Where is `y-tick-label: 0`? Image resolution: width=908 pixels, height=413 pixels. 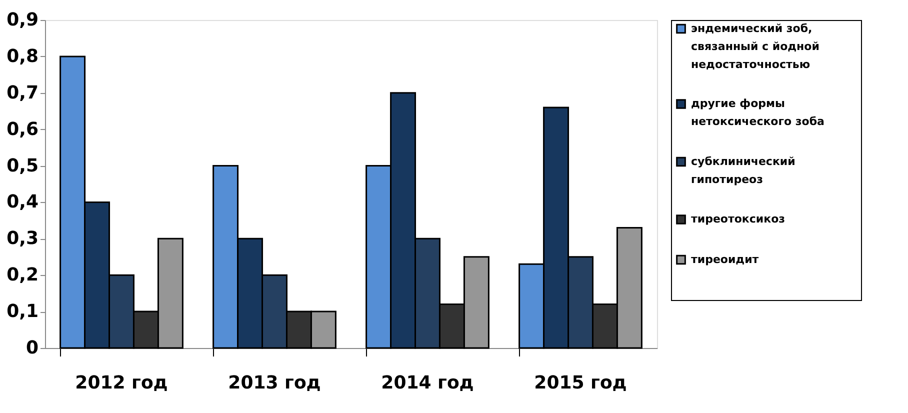
y-tick-label: 0 is located at coordinates (32, 348).